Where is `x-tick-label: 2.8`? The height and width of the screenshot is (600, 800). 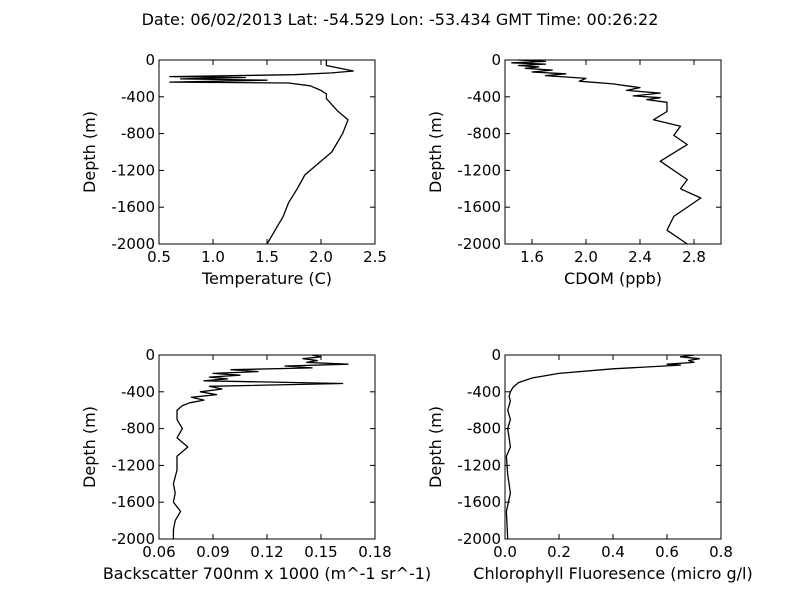
x-tick-label: 2.8 is located at coordinates (694, 257).